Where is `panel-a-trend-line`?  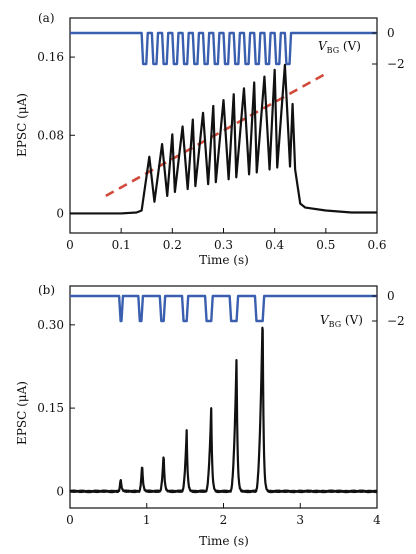 panel-a-trend-line is located at coordinates (216, 135).